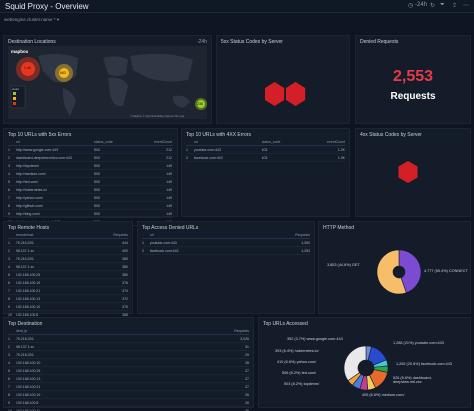 The height and width of the screenshot is (411, 474). What do you see at coordinates (68, 299) in the screenshot?
I see `table-row: 8 192.168.100.13 372` at bounding box center [68, 299].